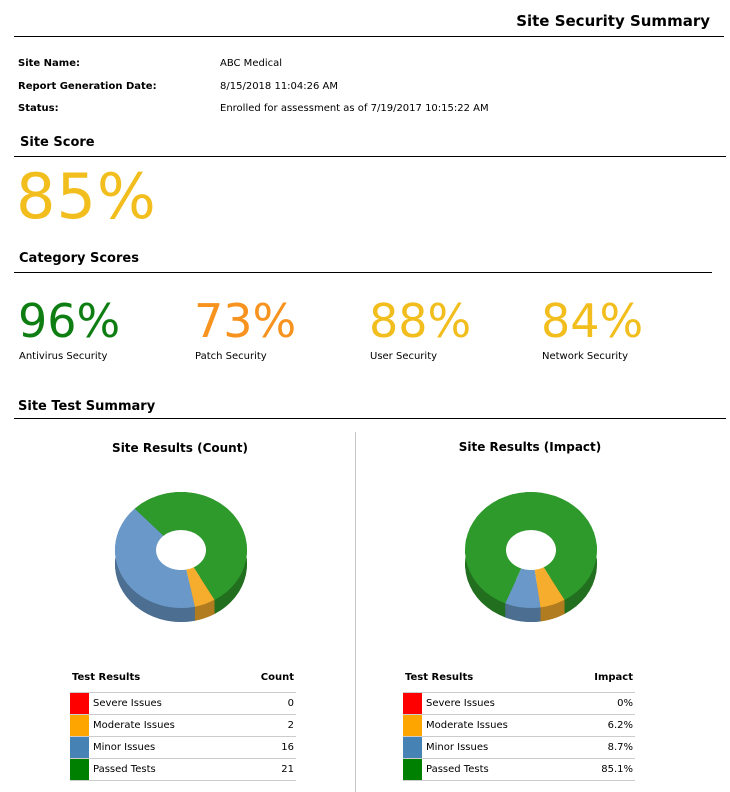 The width and height of the screenshot is (730, 792). Describe the element at coordinates (38, 108) in the screenshot. I see `status-label: Status:` at that location.